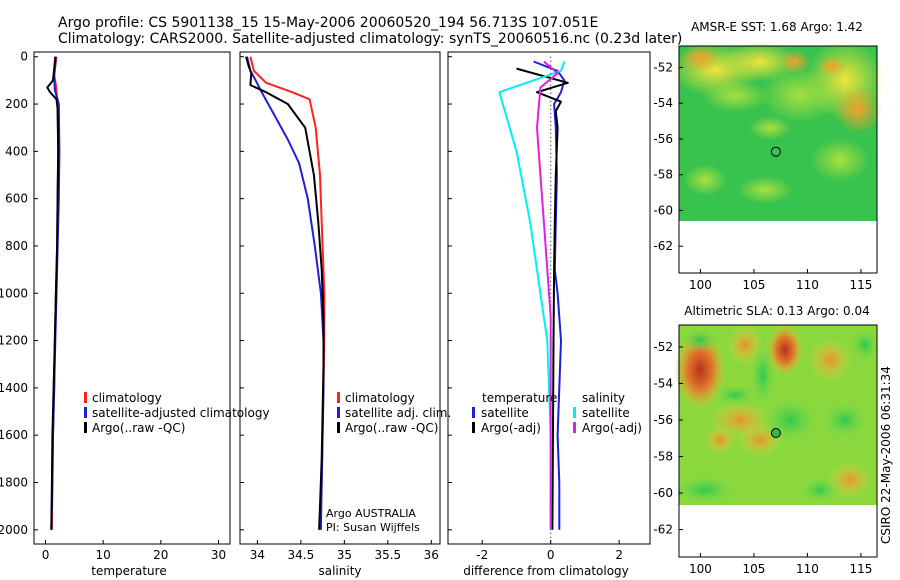 This screenshot has height=580, width=900. What do you see at coordinates (546, 571) in the screenshot?
I see `difference-x-label: difference from climatology` at bounding box center [546, 571].